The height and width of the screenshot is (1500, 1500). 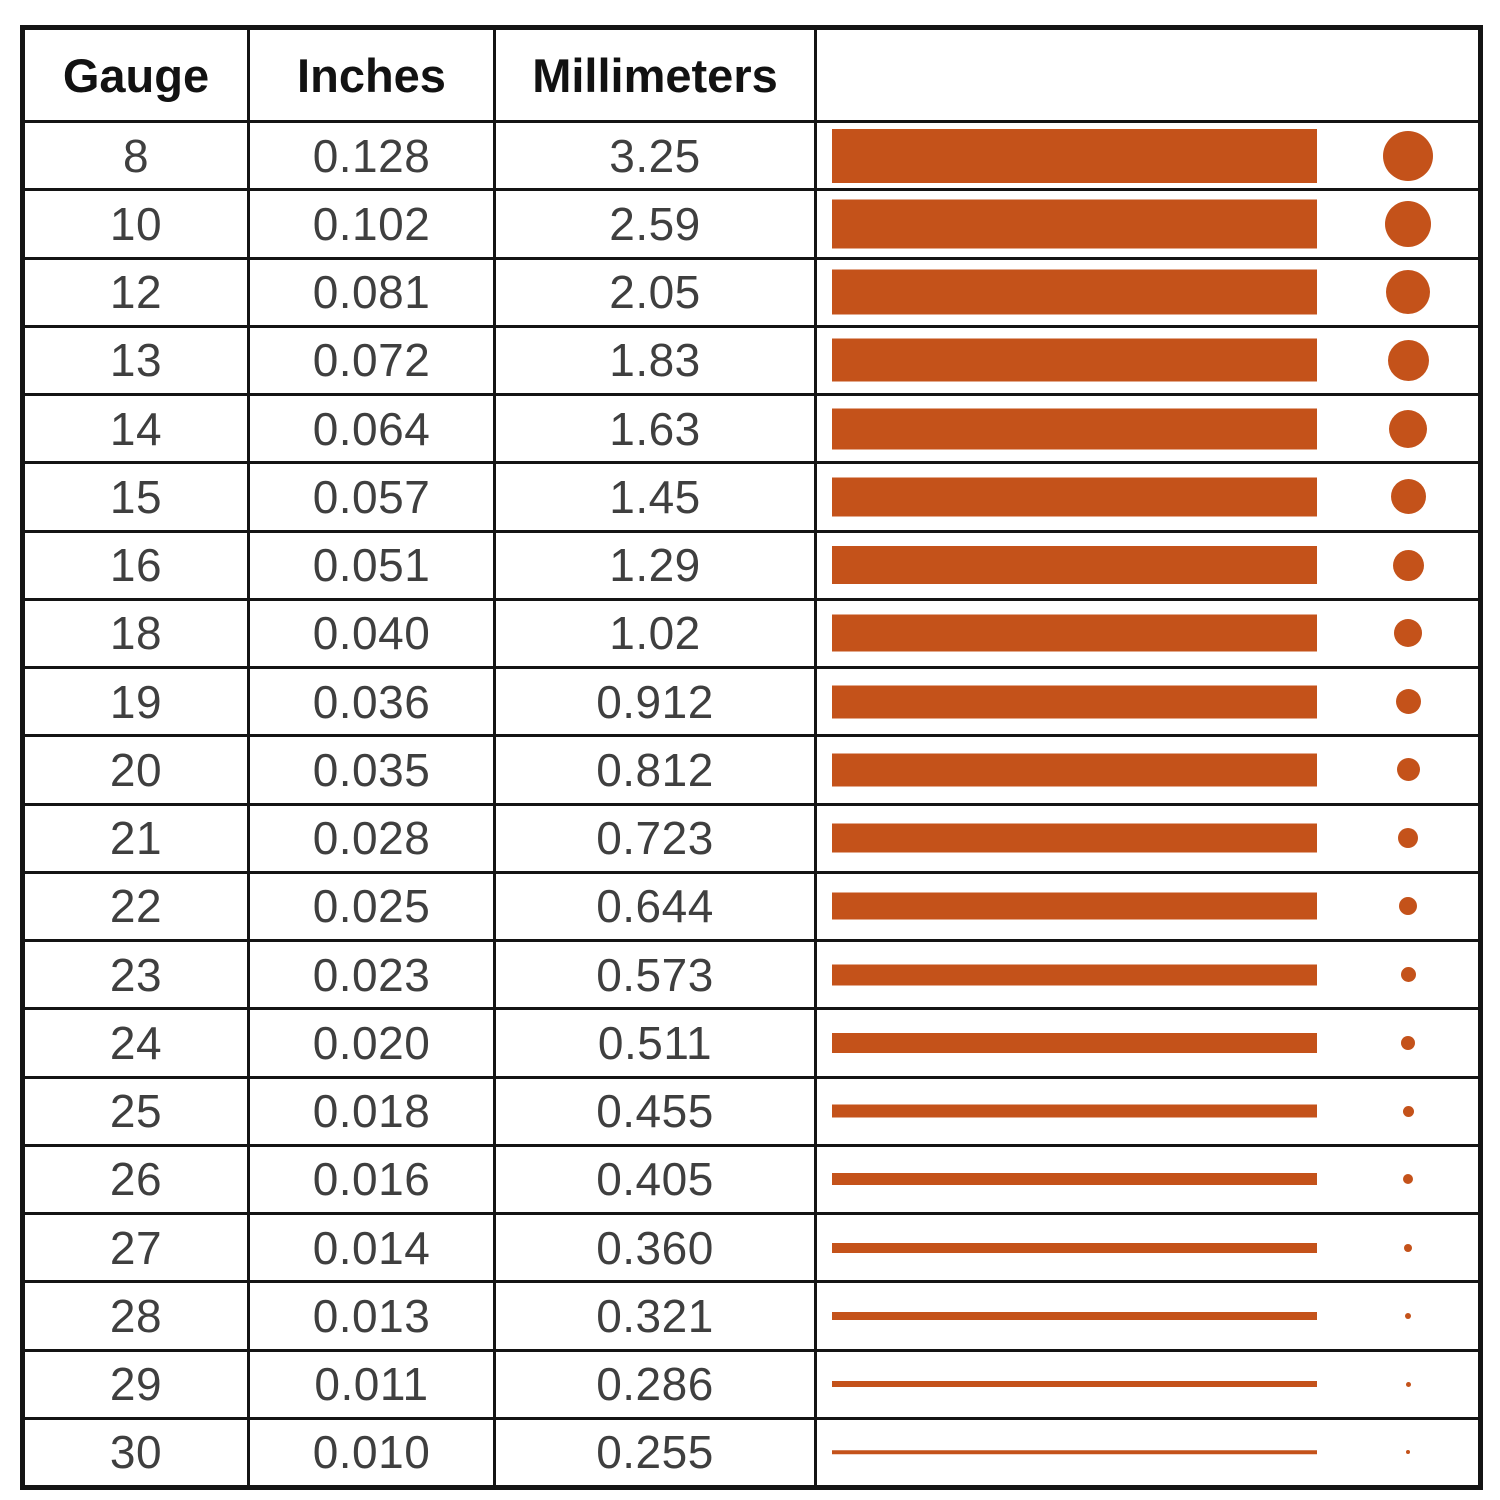 I want to click on millimeters-cell: 0.405, so click(x=655, y=1179).